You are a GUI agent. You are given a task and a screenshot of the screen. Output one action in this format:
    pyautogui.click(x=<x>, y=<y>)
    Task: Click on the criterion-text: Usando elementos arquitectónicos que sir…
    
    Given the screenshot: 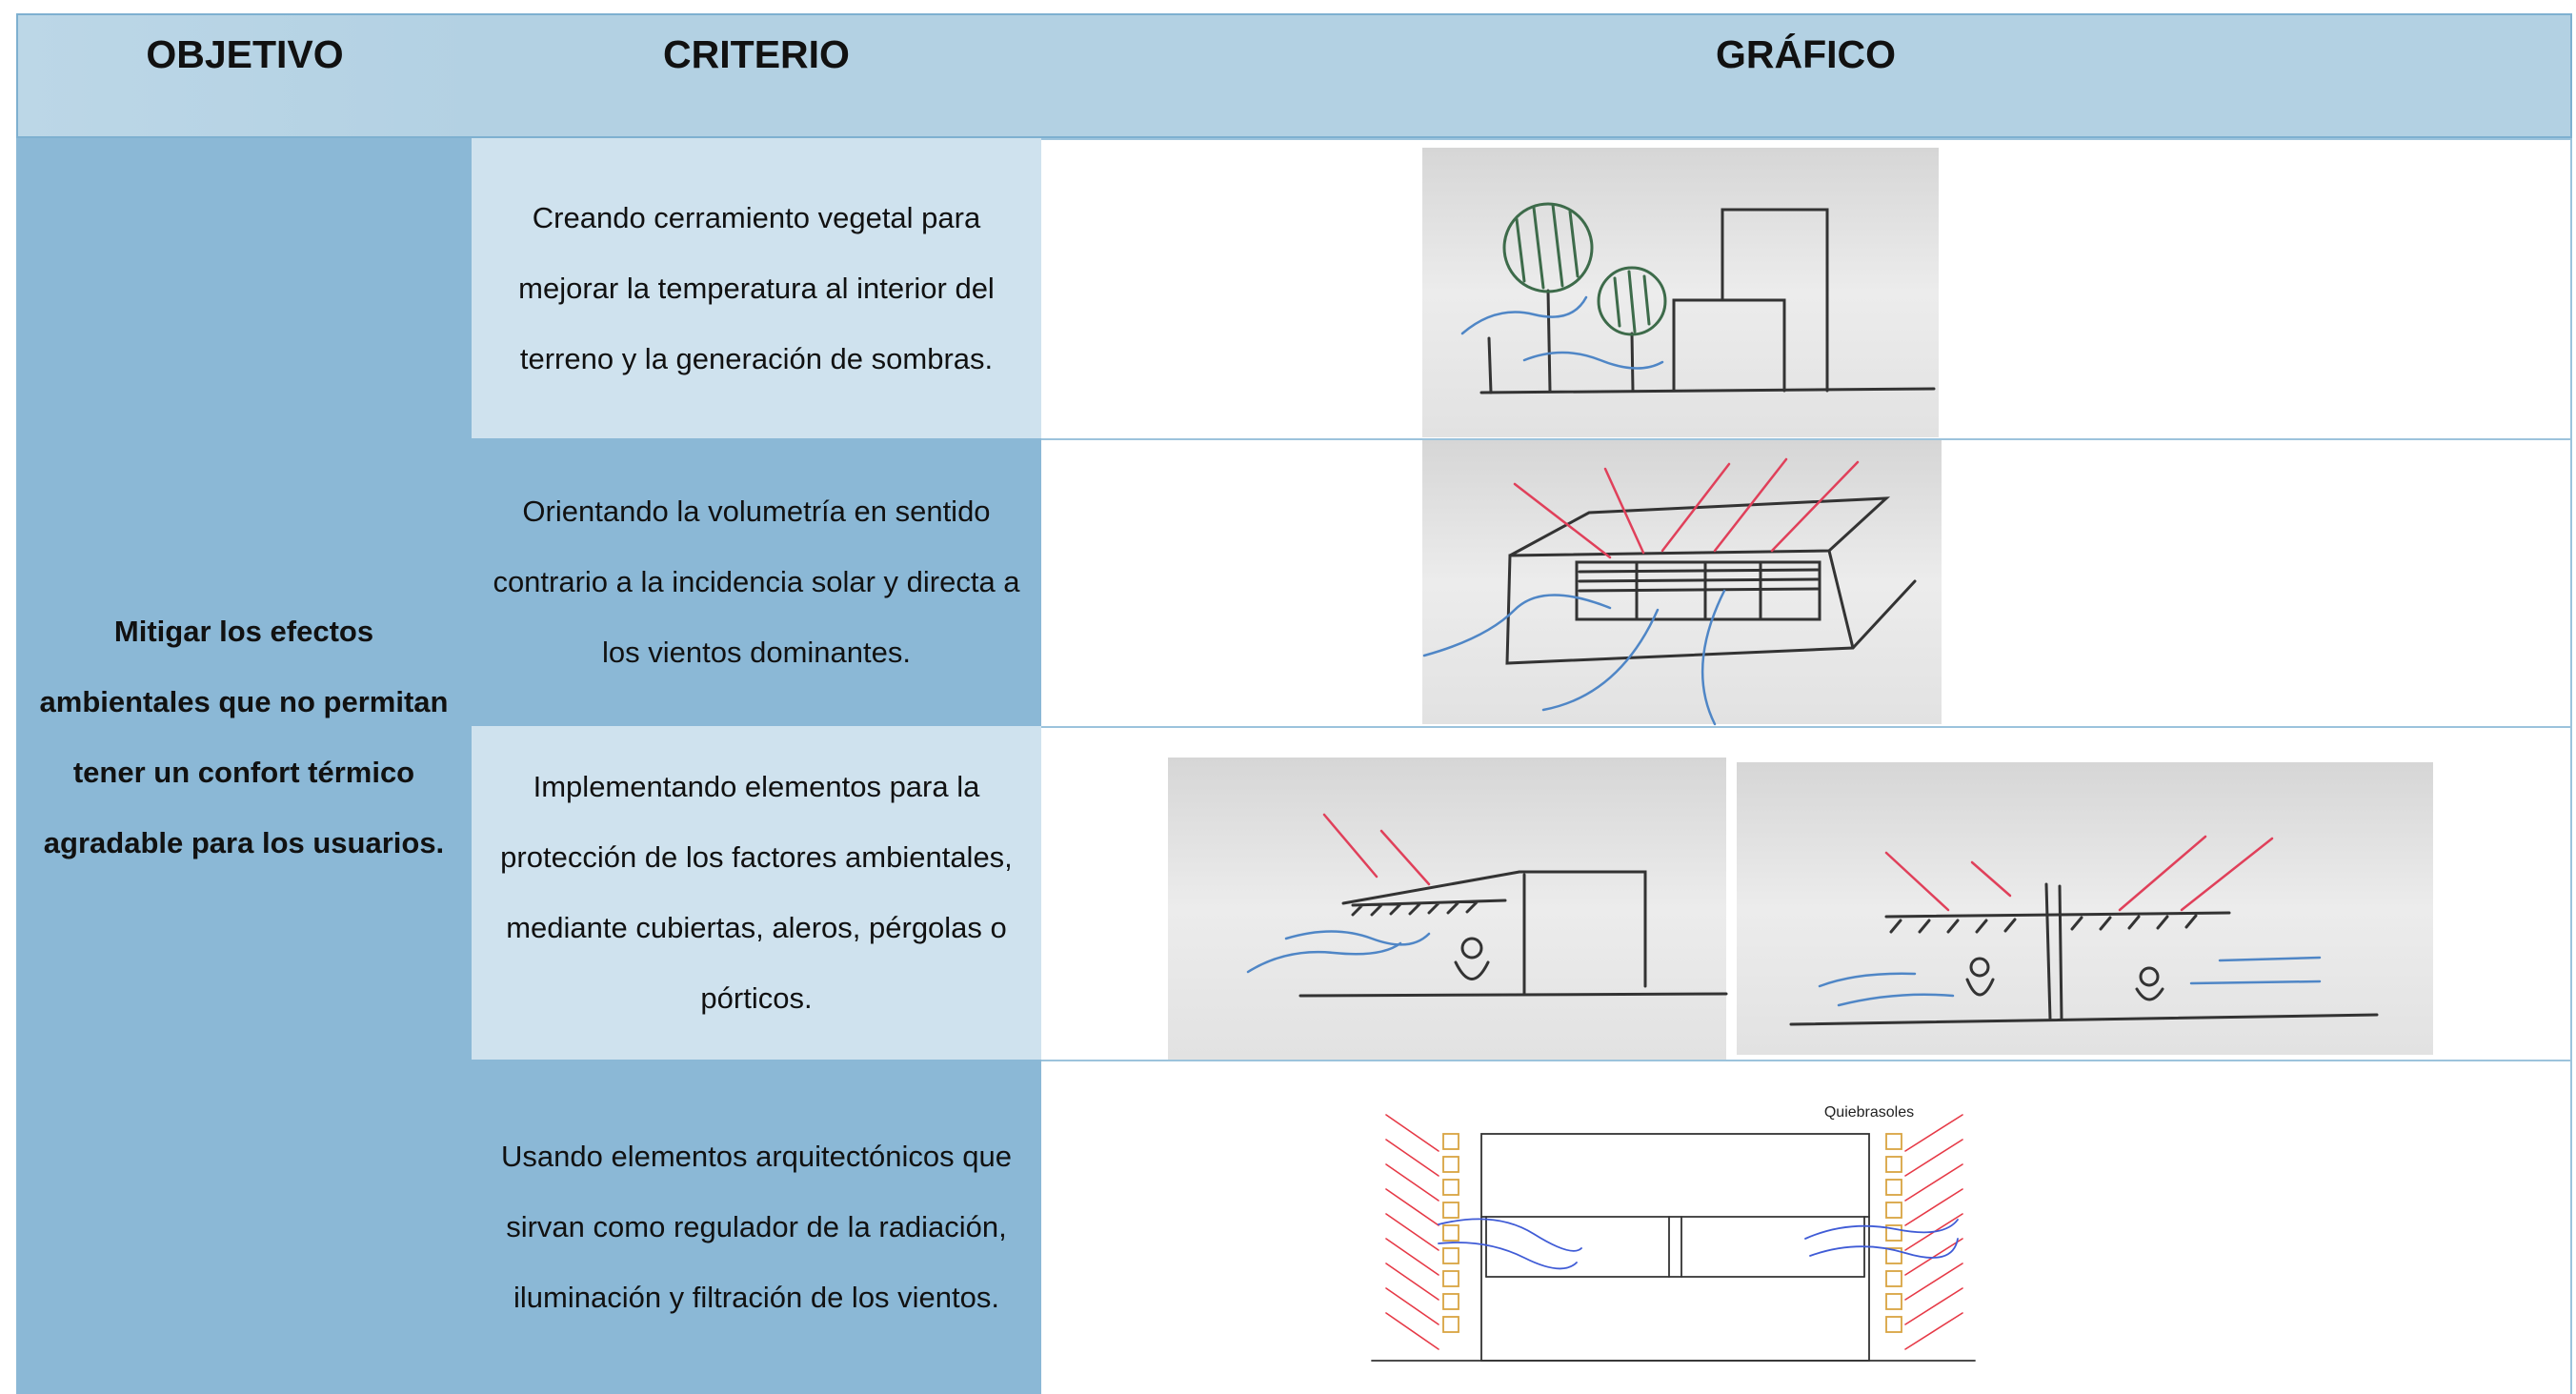 What is the action you would take?
    pyautogui.click(x=757, y=1226)
    